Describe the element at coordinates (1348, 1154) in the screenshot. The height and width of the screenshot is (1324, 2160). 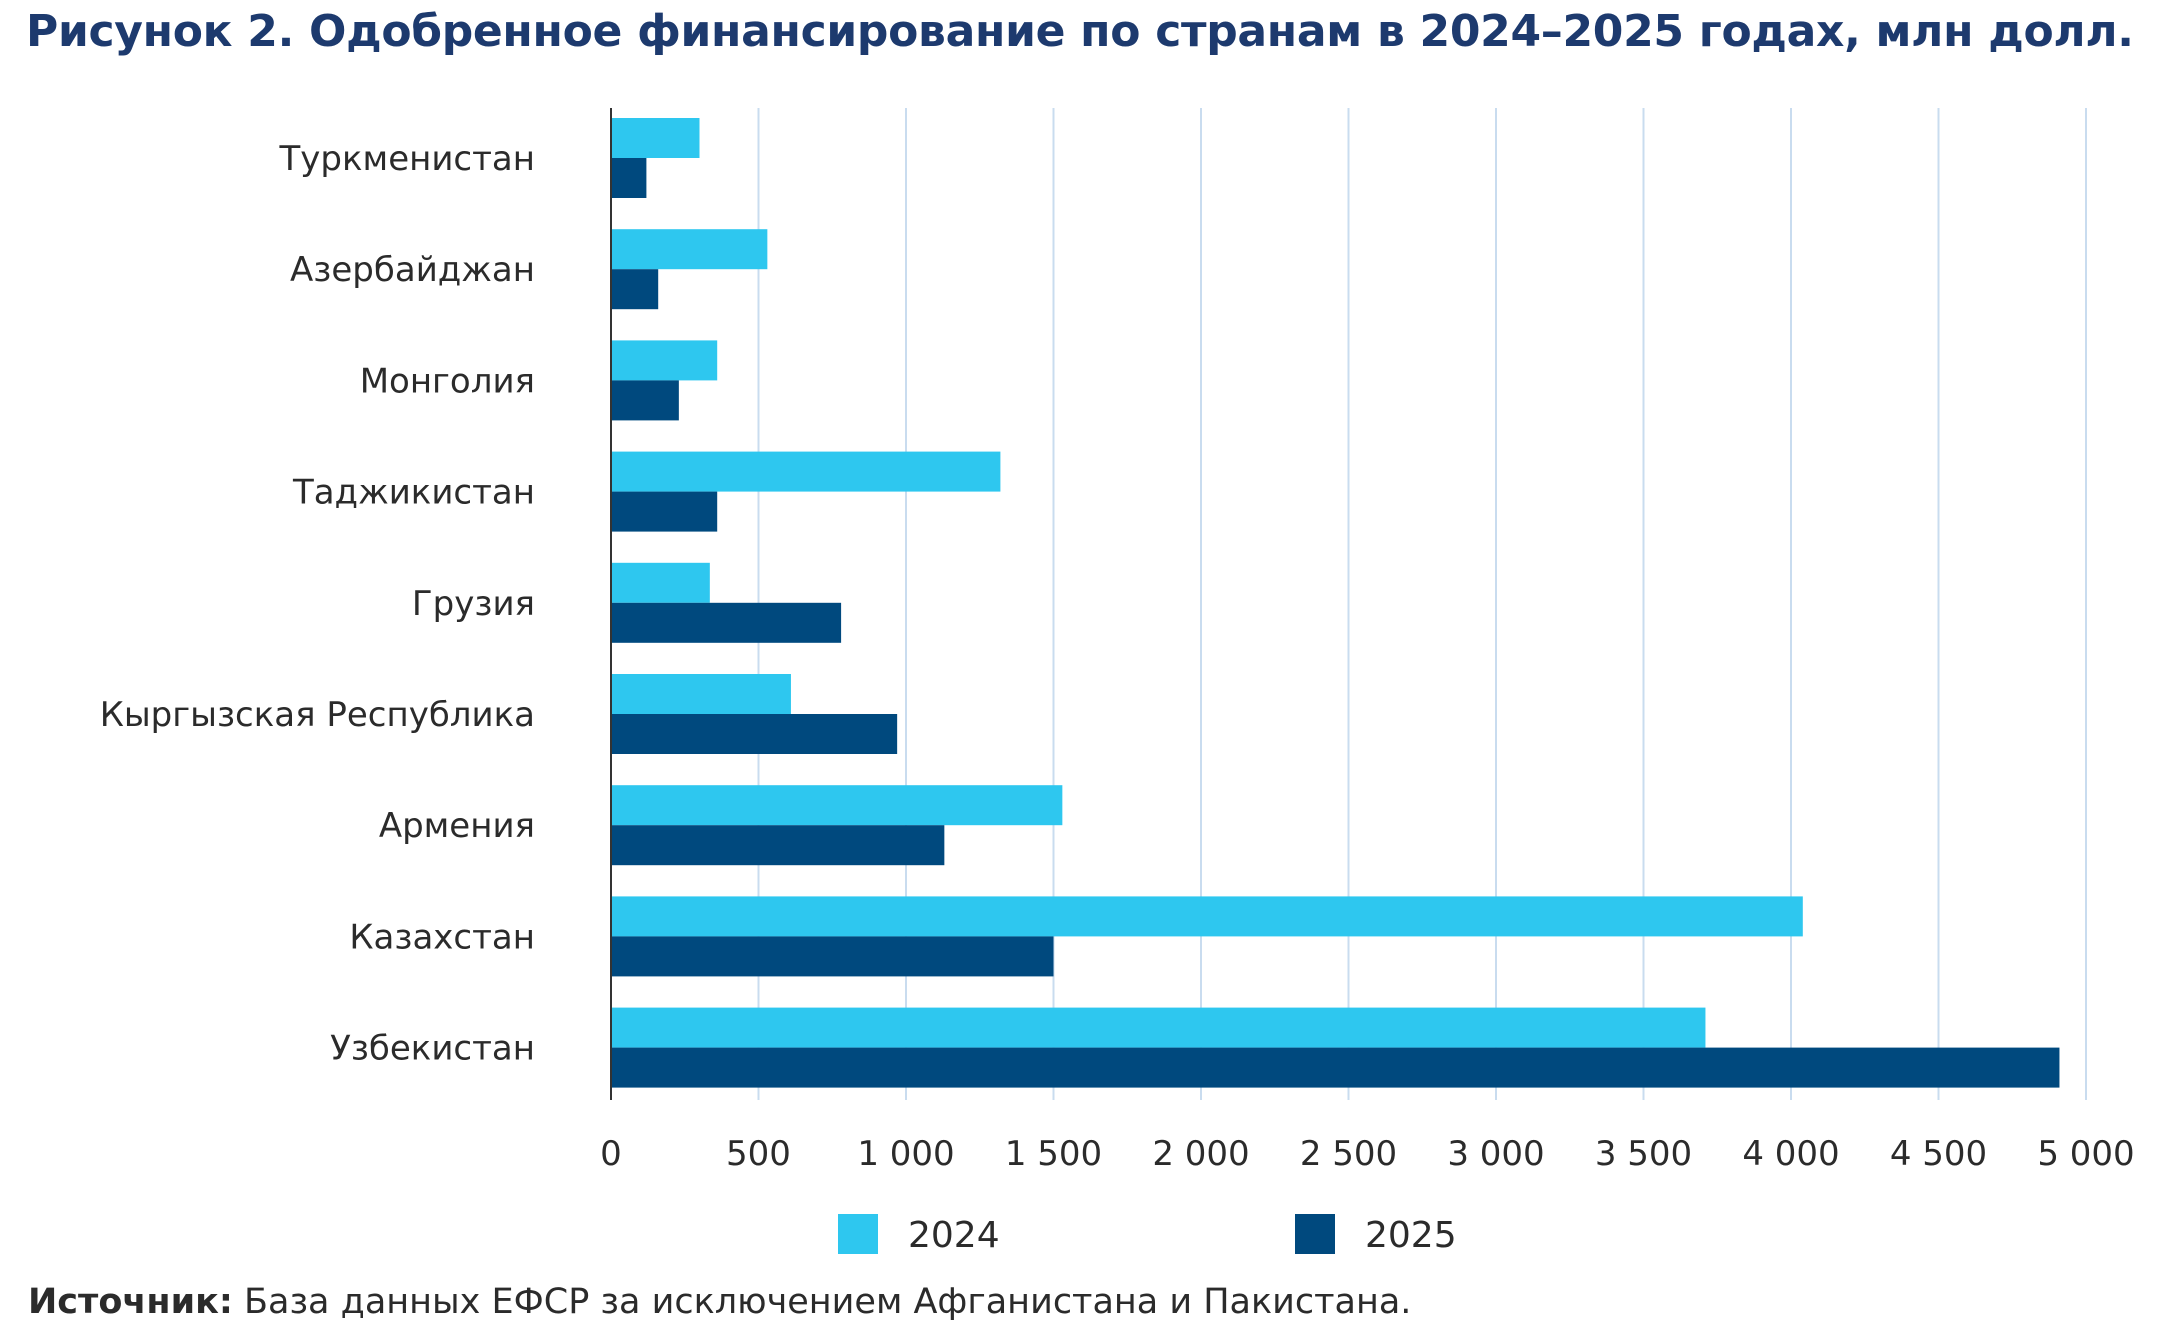
I see `x-tick-label: 2 500` at that location.